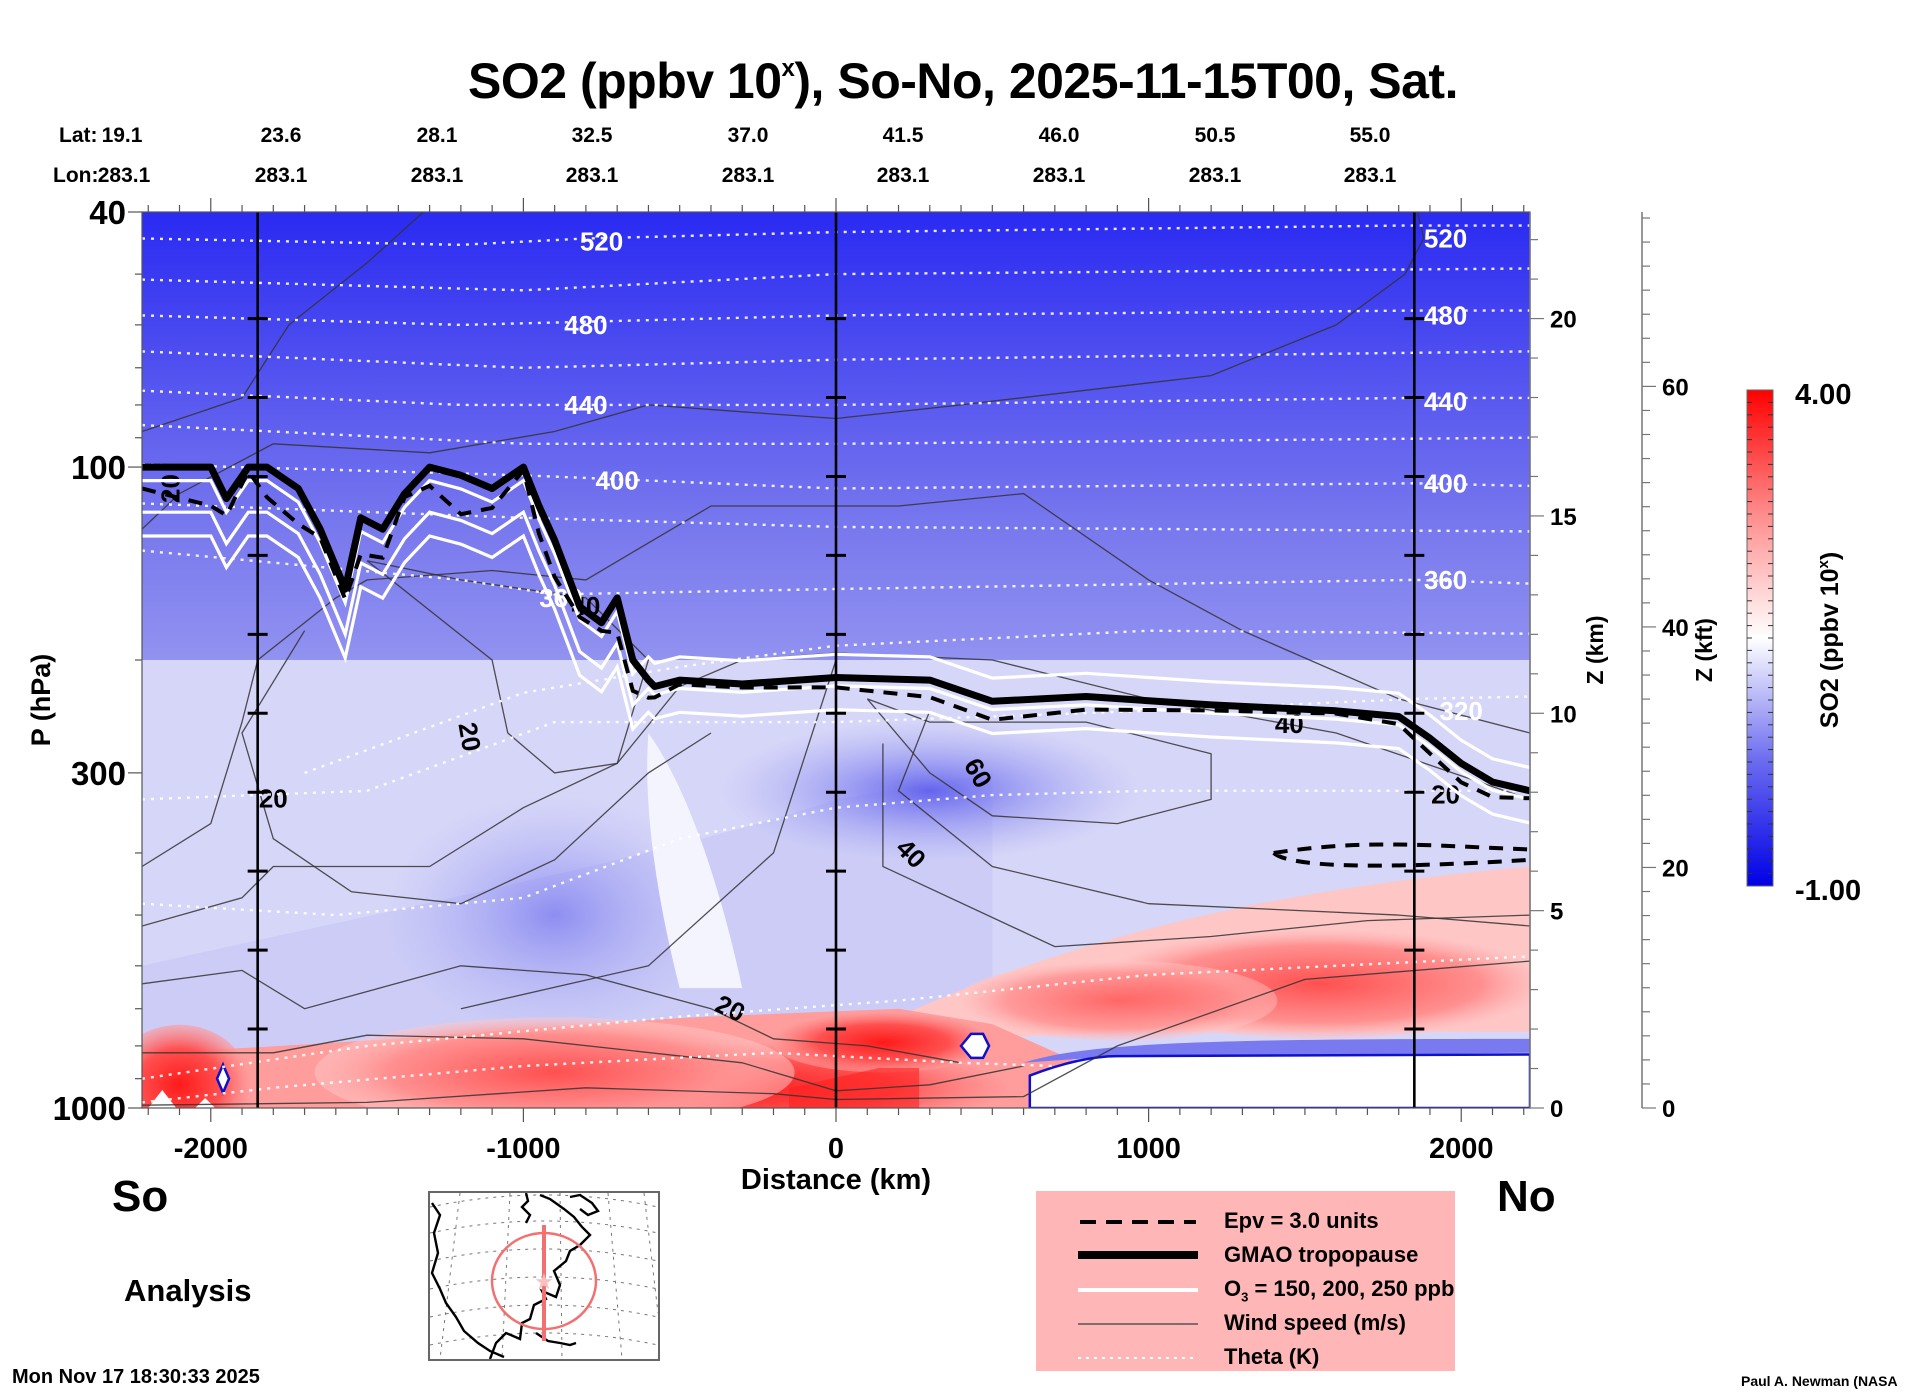  What do you see at coordinates (281, 135) in the screenshot?
I see `lat-value: 23.6` at bounding box center [281, 135].